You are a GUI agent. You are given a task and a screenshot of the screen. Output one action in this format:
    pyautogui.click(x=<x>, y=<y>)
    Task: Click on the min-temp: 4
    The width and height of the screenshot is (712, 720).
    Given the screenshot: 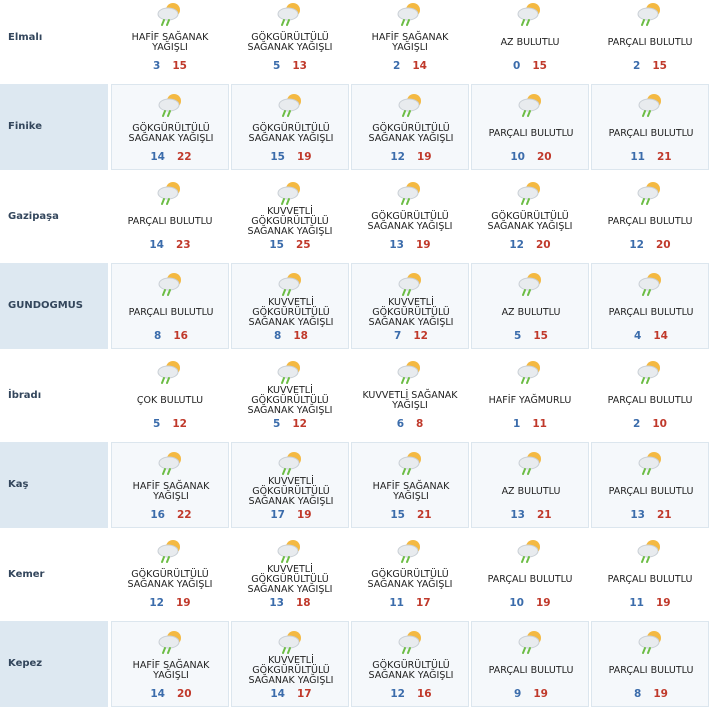 What is the action you would take?
    pyautogui.click(x=638, y=335)
    